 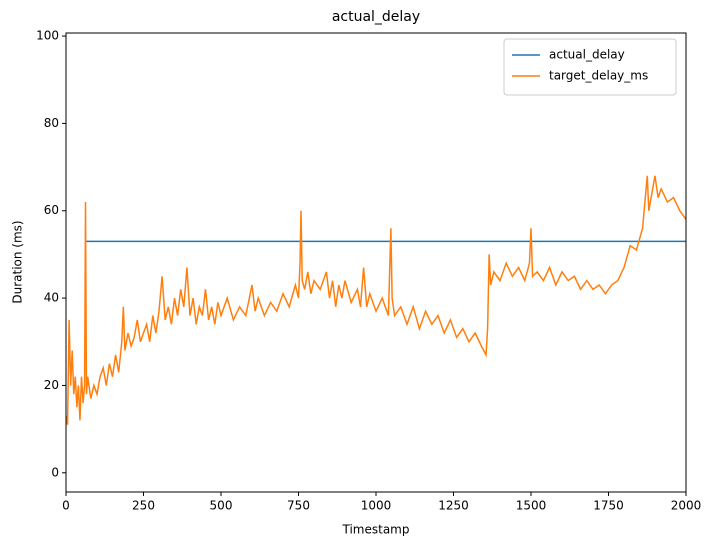 What do you see at coordinates (608, 506) in the screenshot?
I see `x-tick-label: 1750` at bounding box center [608, 506].